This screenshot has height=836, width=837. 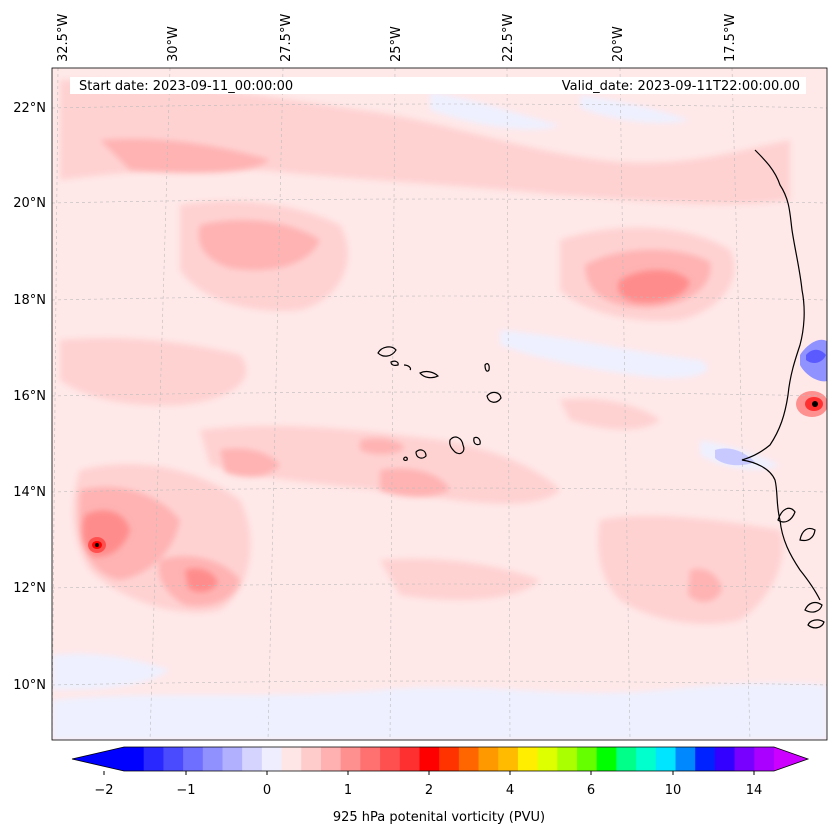 I want to click on lon-label: 22.5°W, so click(x=508, y=38).